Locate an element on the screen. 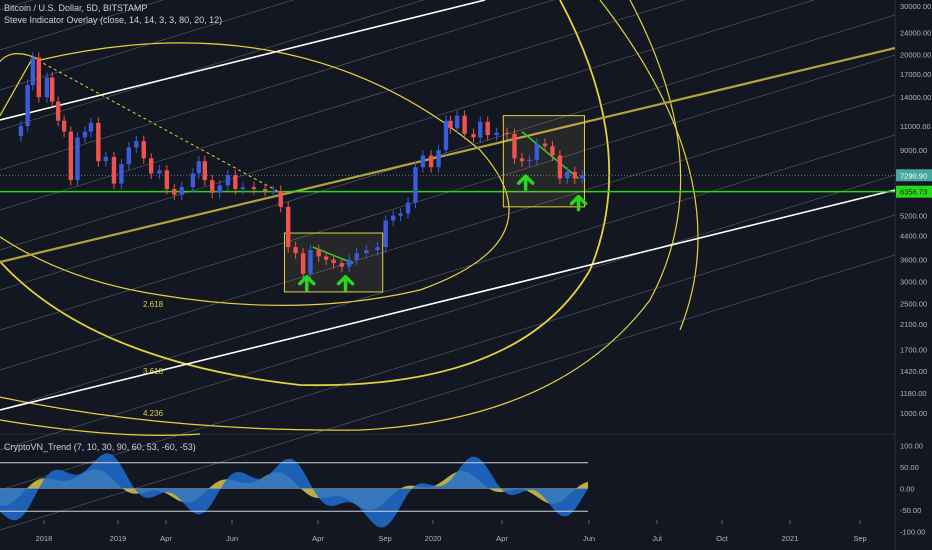  fib-arc-outer is located at coordinates (649, 165).